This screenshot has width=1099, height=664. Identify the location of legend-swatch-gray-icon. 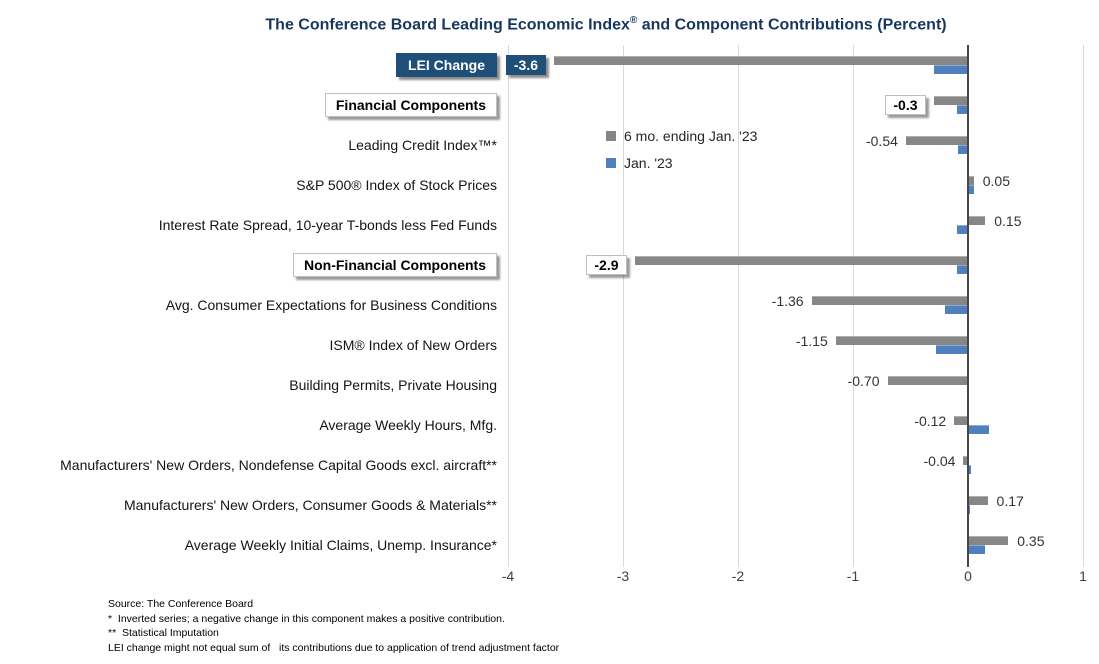
(611, 135).